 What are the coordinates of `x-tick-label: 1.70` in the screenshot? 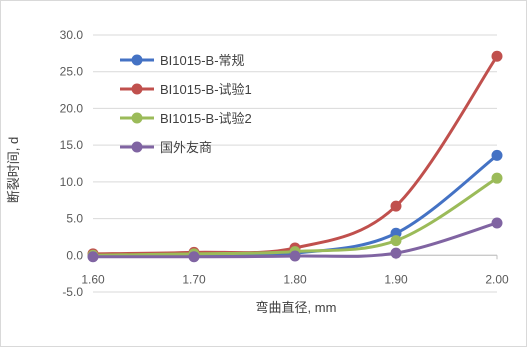 It's located at (194, 279).